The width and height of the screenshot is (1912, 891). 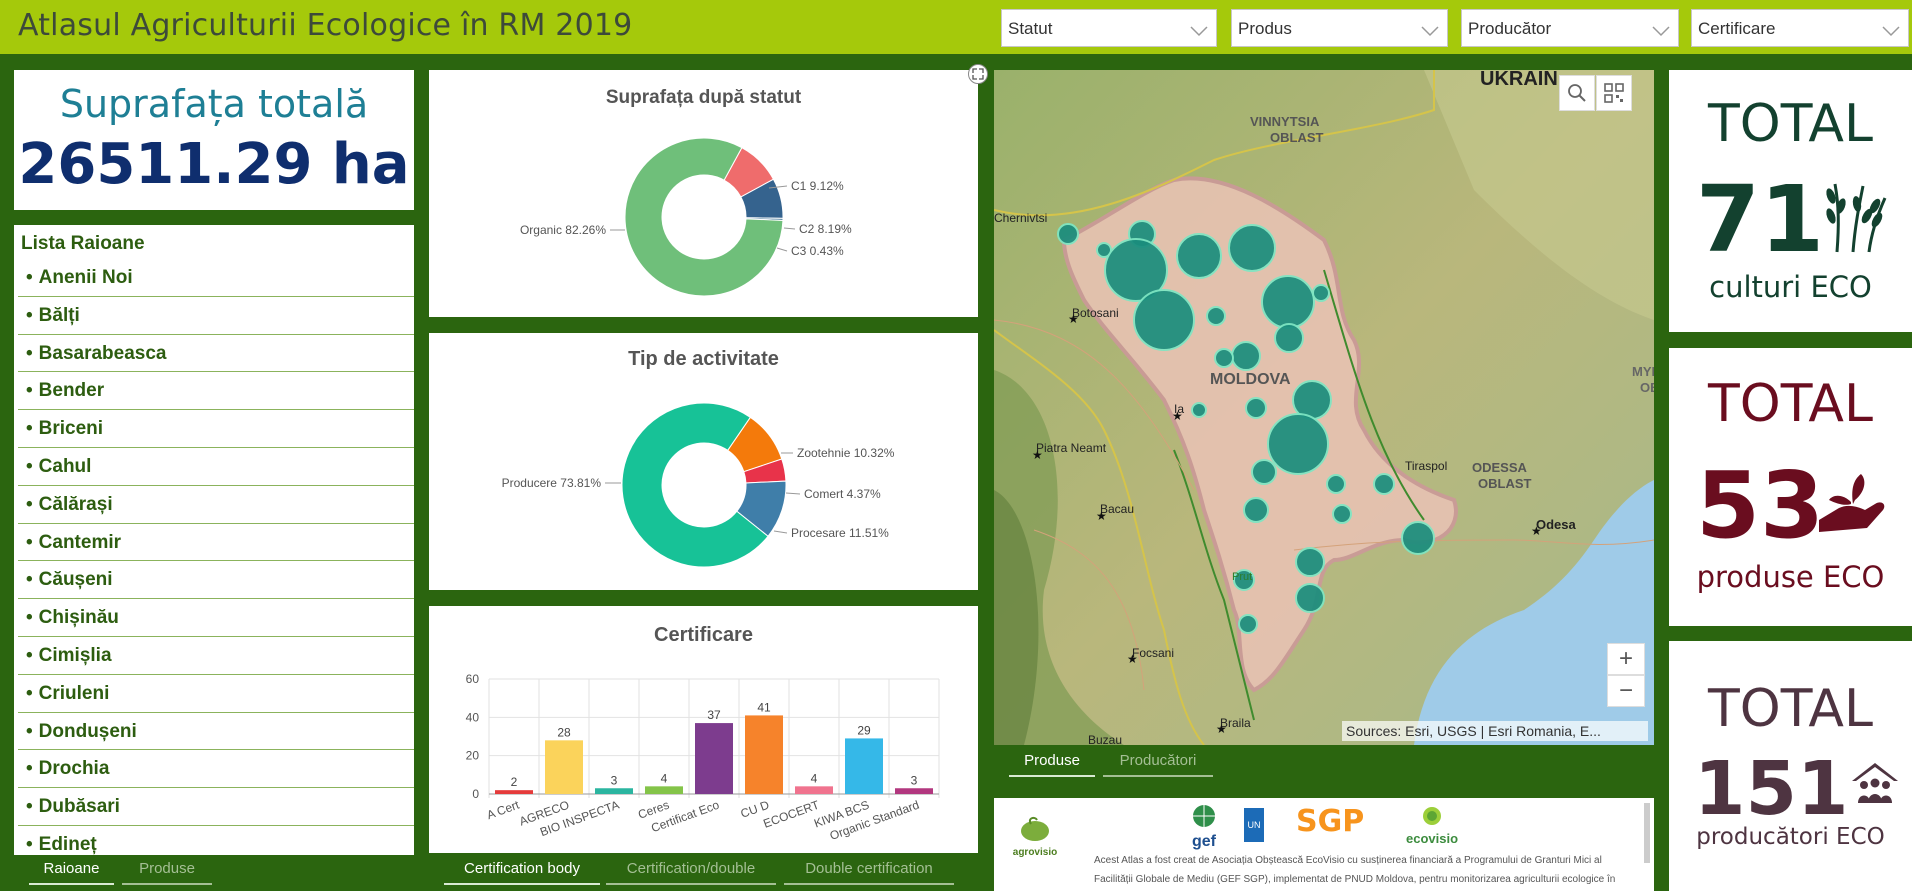 What do you see at coordinates (216, 278) in the screenshot?
I see `list-item: • Anenii Noi` at bounding box center [216, 278].